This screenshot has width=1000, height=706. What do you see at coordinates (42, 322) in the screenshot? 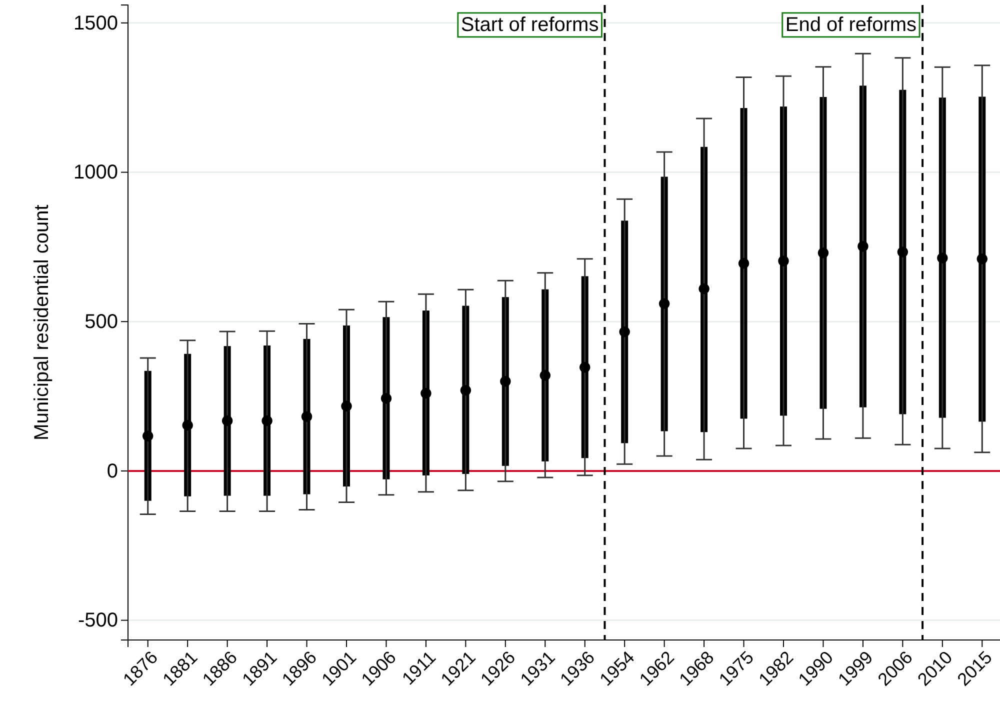
I see `y-axis-title: Municipal residential count` at bounding box center [42, 322].